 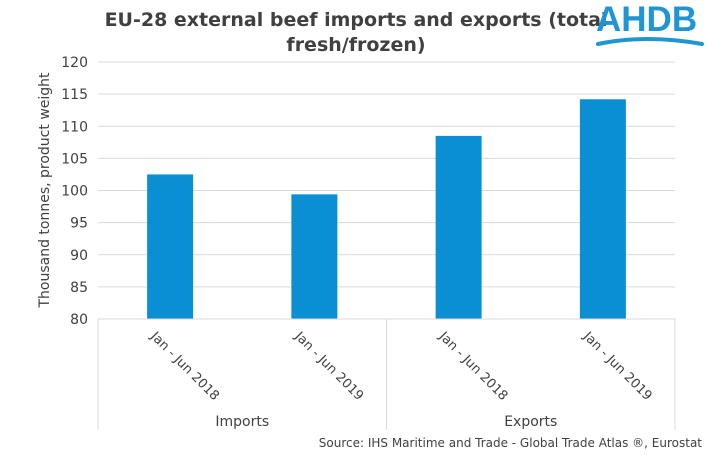 I want to click on y-tick-label: 80, so click(x=79, y=320).